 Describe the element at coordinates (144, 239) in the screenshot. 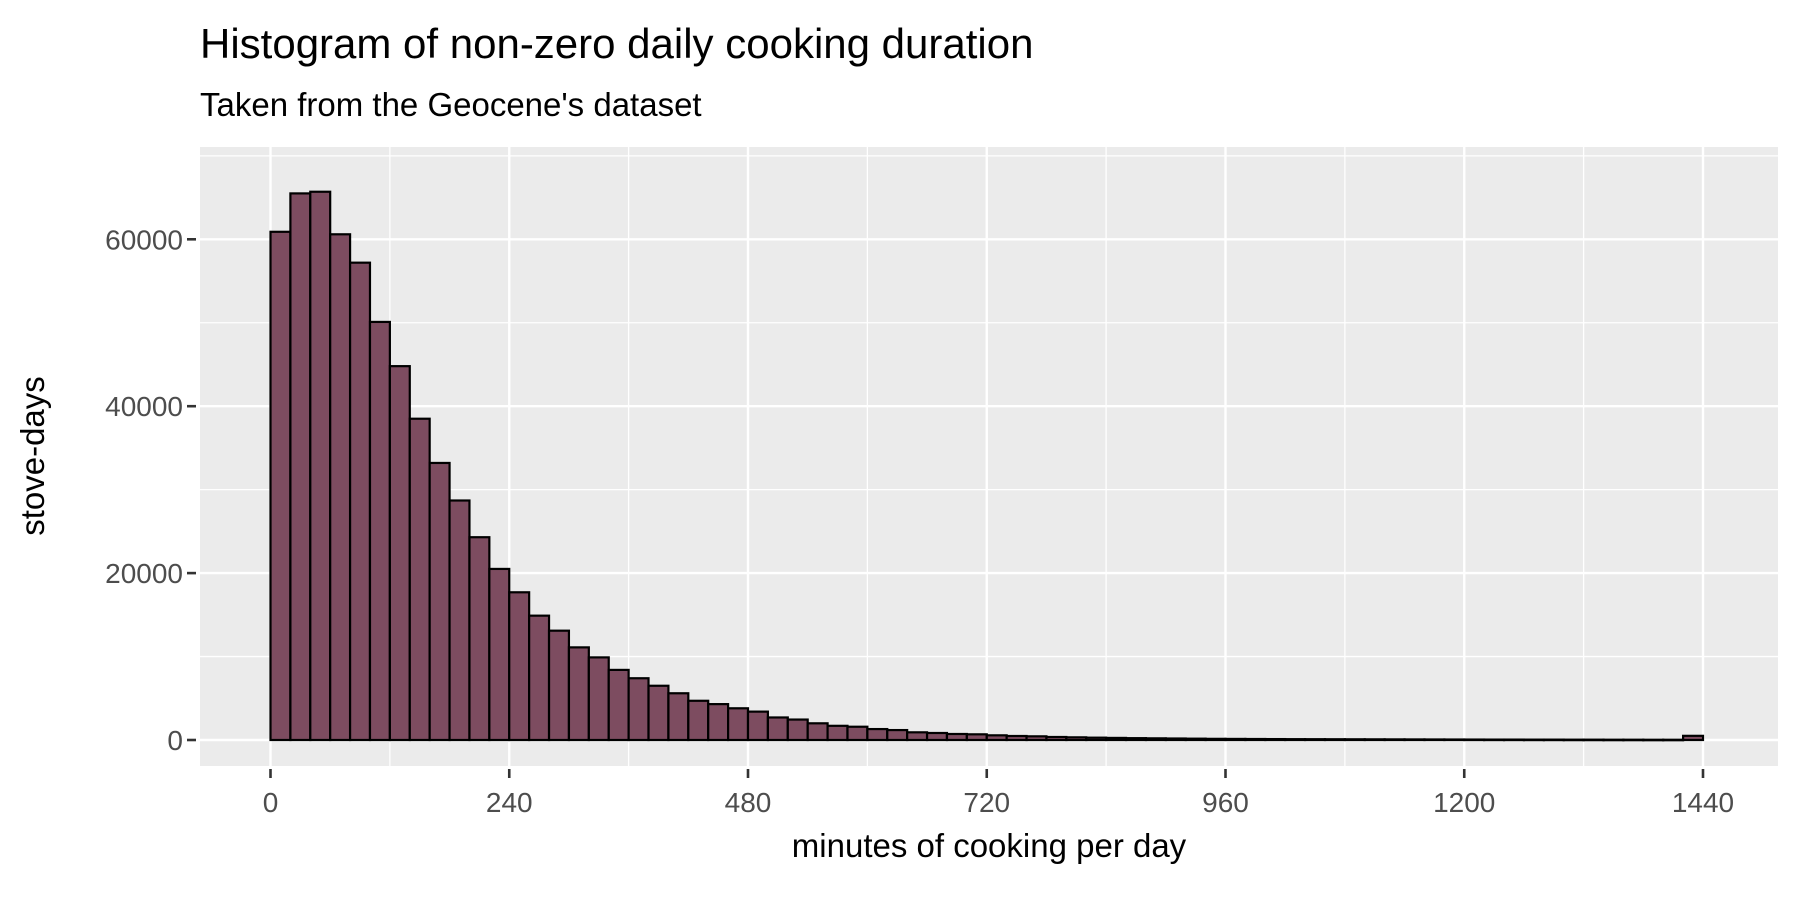

I see `y-tick-label: 60000` at that location.